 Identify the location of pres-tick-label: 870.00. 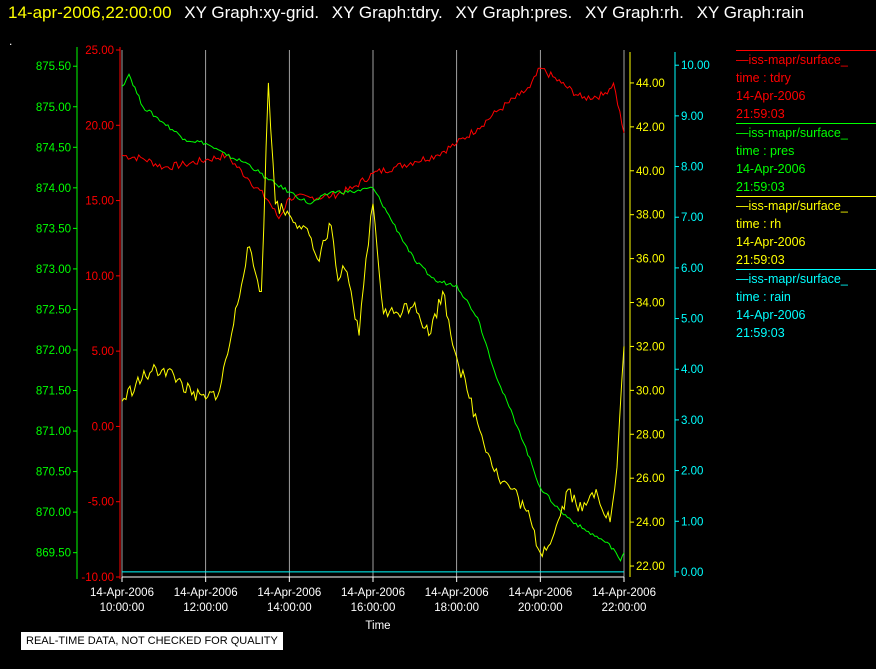
(53, 513).